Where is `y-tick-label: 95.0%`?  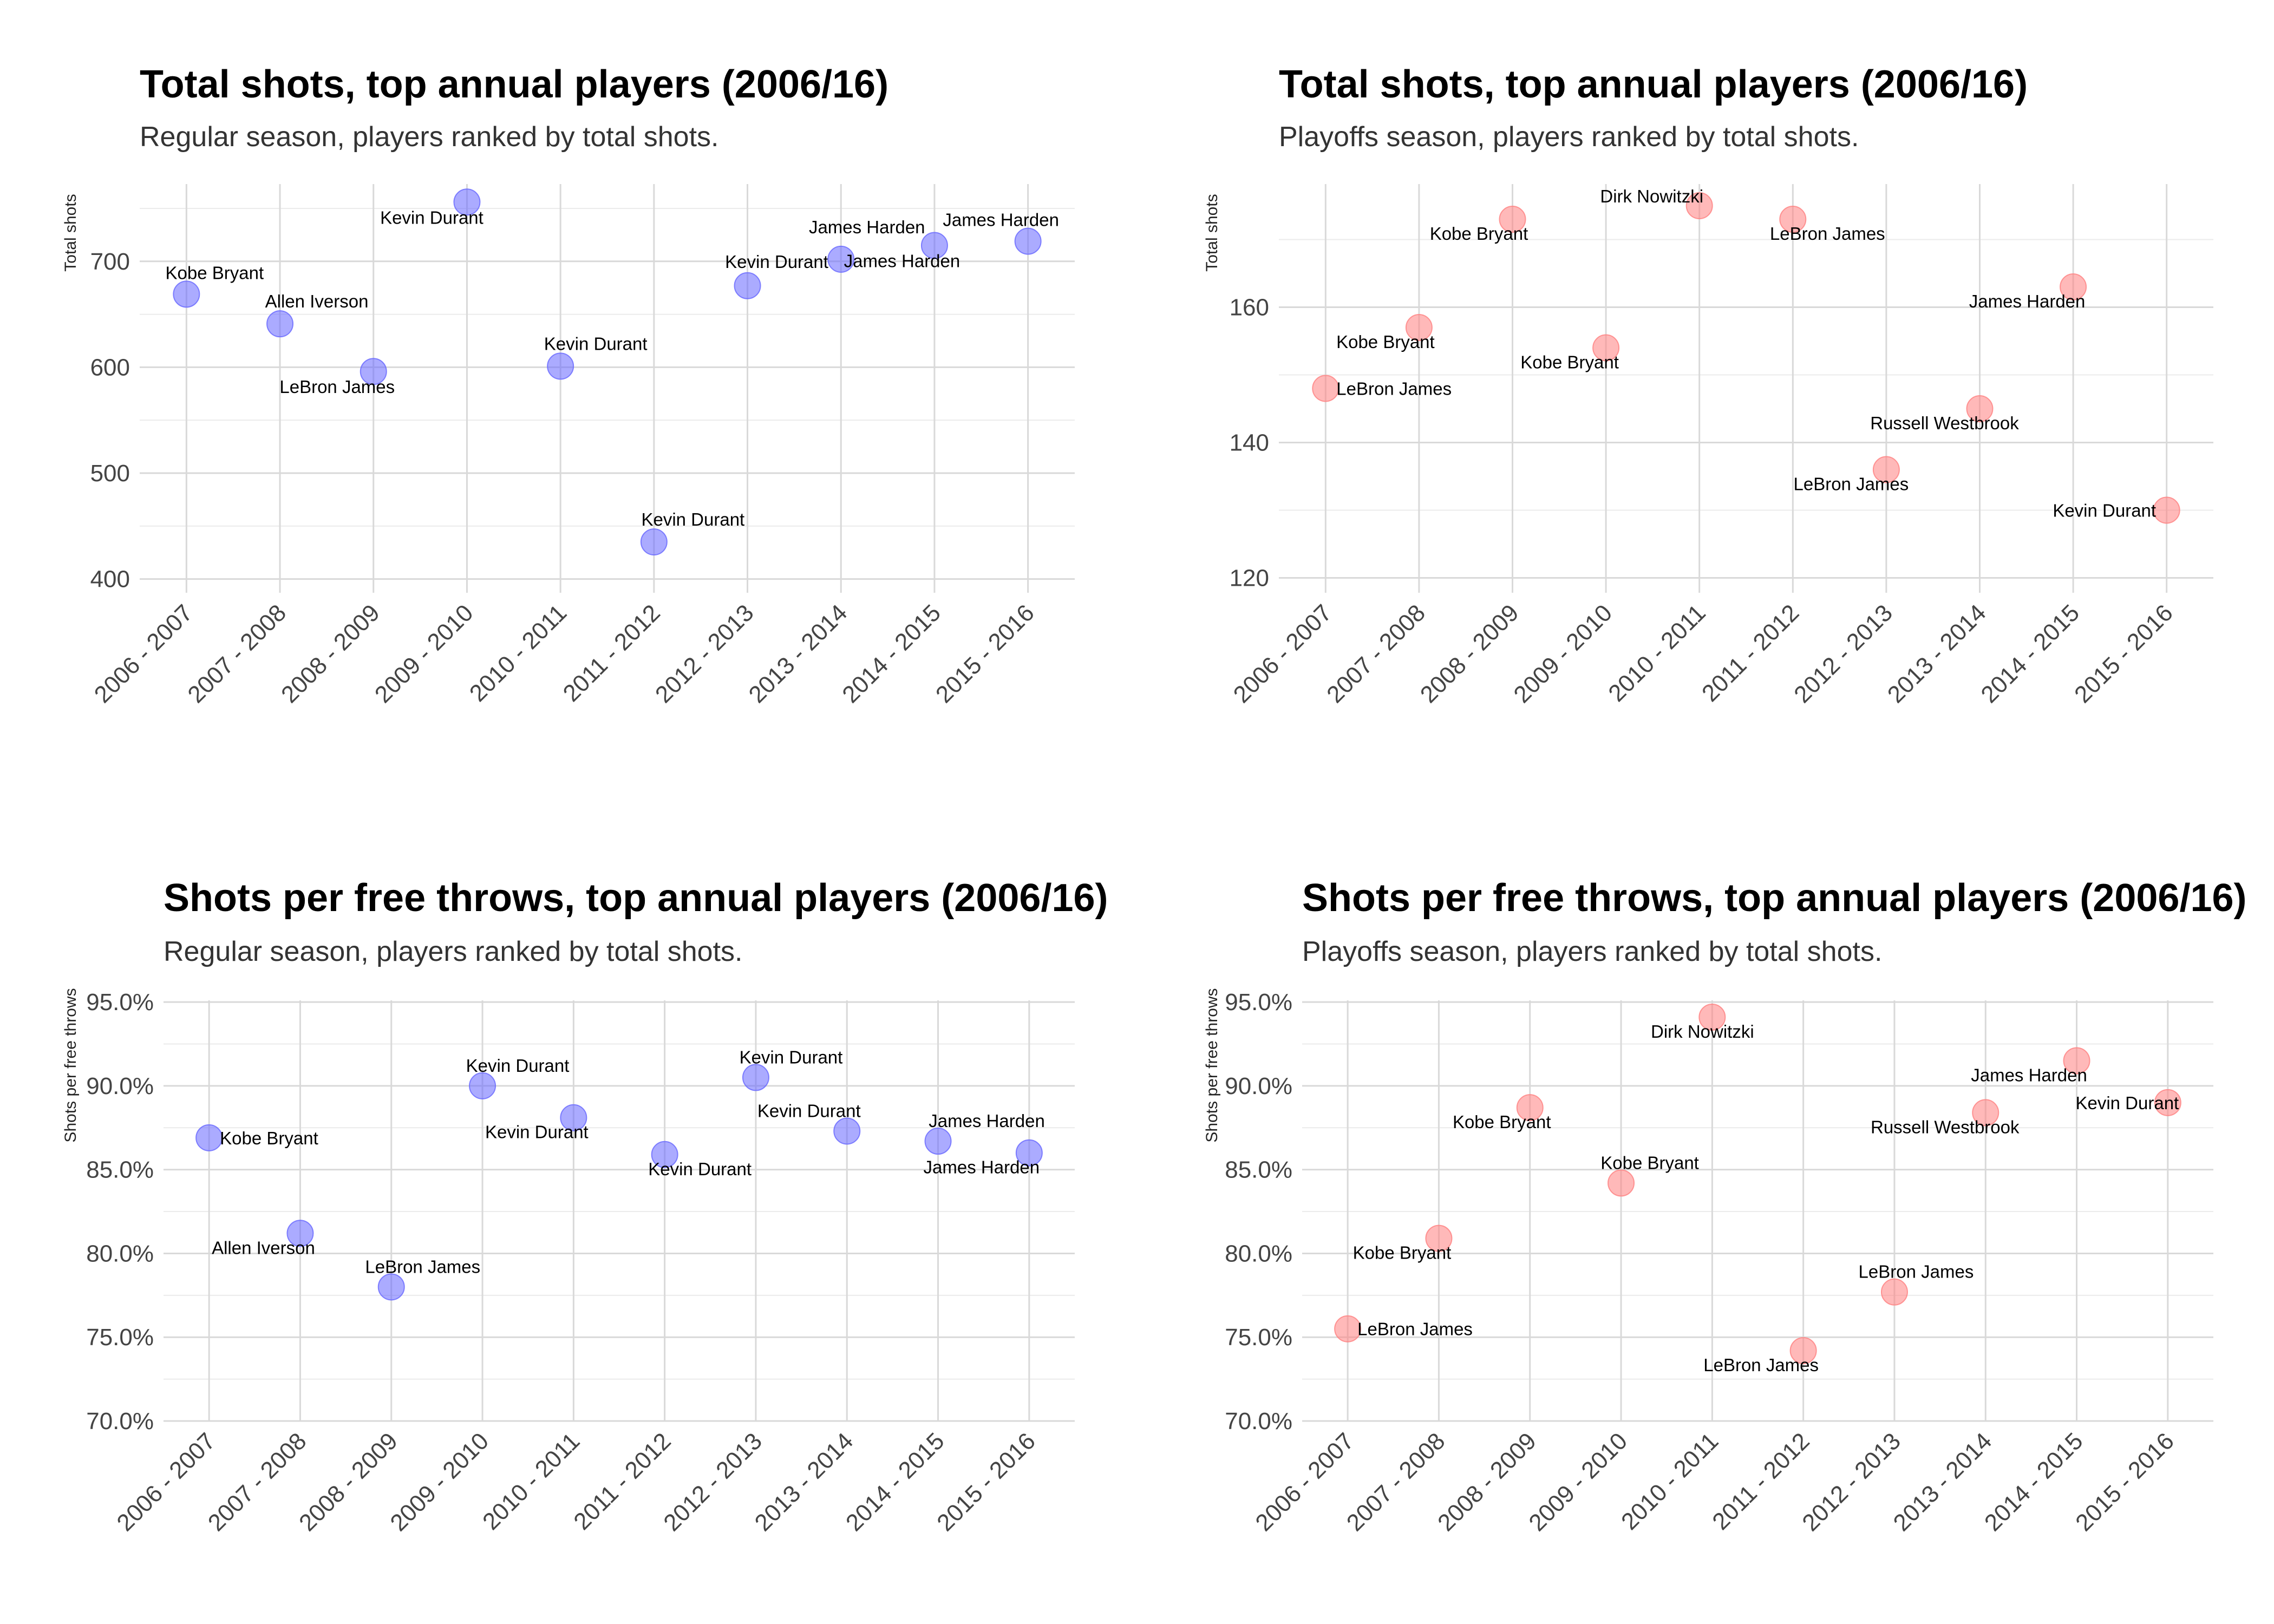 y-tick-label: 95.0% is located at coordinates (1259, 1003).